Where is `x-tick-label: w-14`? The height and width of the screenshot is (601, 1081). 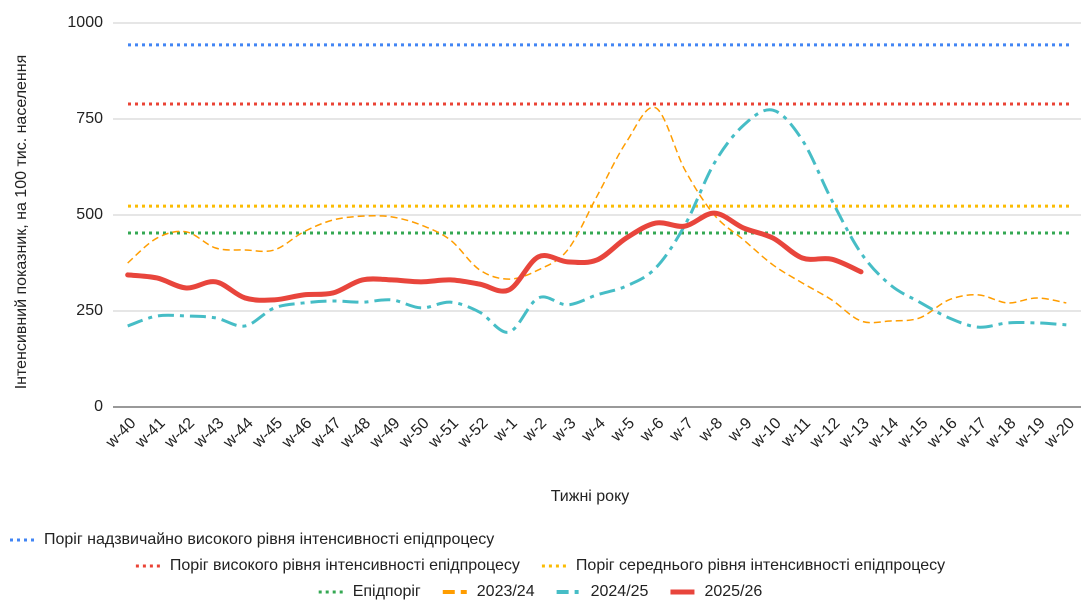 x-tick-label: w-14 is located at coordinates (883, 433).